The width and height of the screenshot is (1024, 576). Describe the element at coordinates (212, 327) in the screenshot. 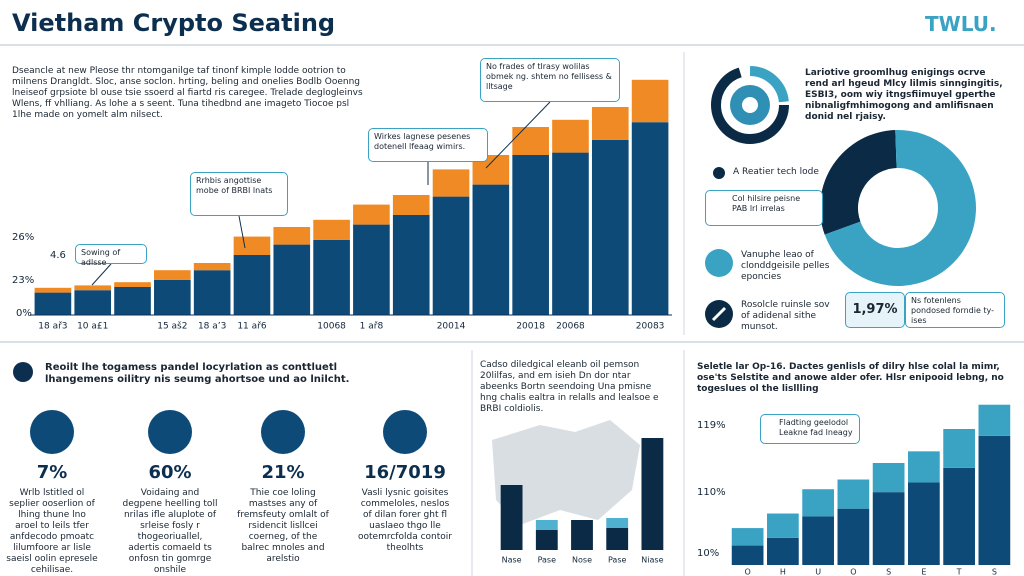

I see `x-tick-label: 18 a’3` at that location.